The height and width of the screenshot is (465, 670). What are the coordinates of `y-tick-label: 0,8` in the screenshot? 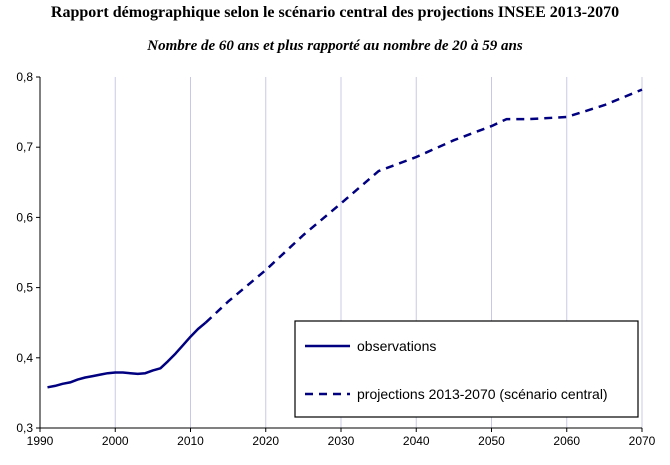 It's located at (24, 77).